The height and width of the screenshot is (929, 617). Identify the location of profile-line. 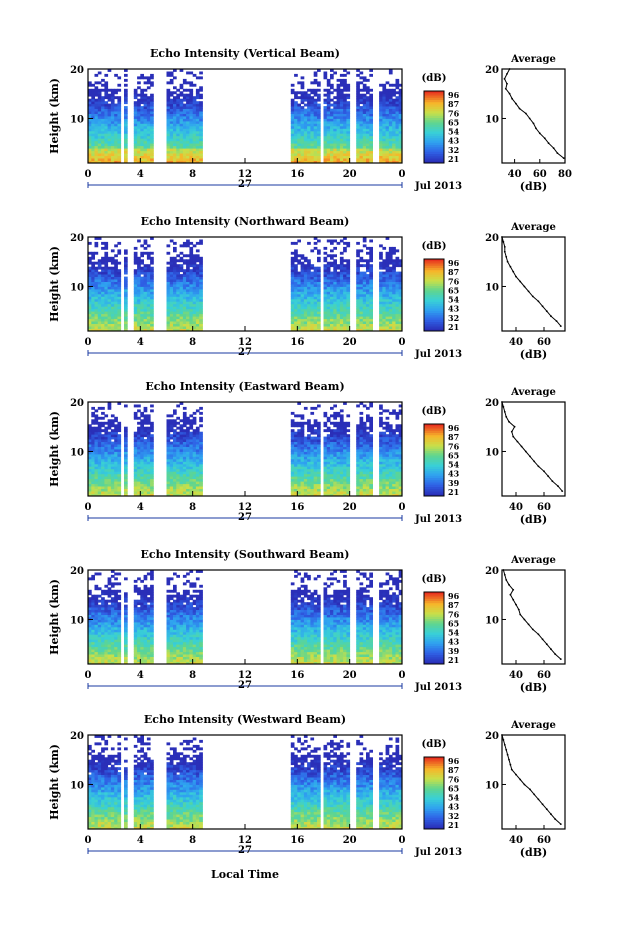
(531, 281).